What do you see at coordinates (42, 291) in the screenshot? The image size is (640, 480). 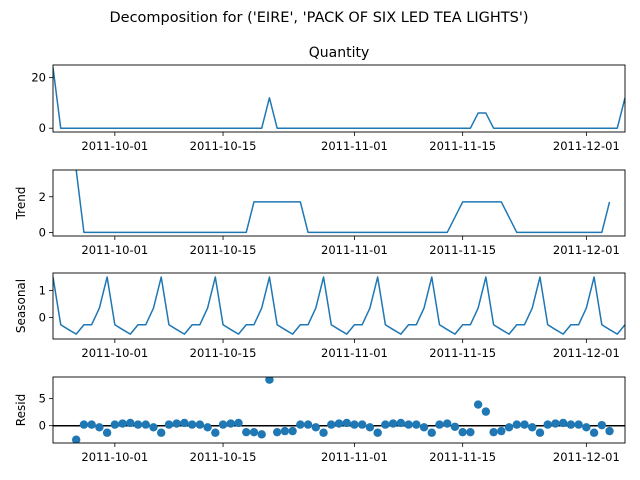 I see `y-tick-label: 1` at bounding box center [42, 291].